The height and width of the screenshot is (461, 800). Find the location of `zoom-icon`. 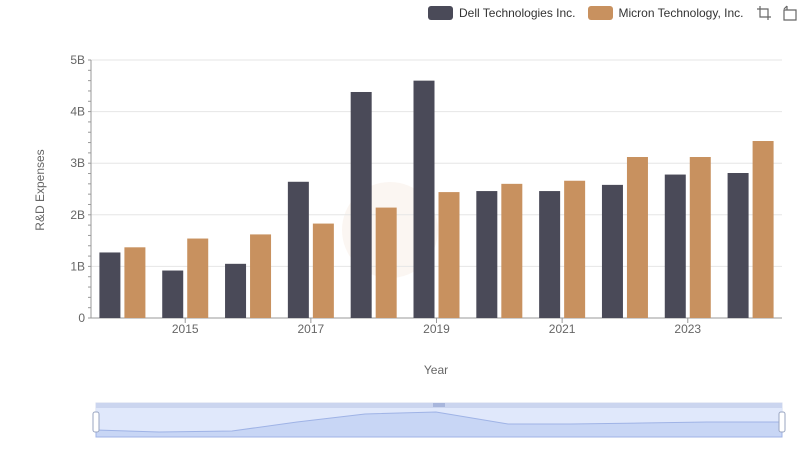

zoom-icon is located at coordinates (764, 13).